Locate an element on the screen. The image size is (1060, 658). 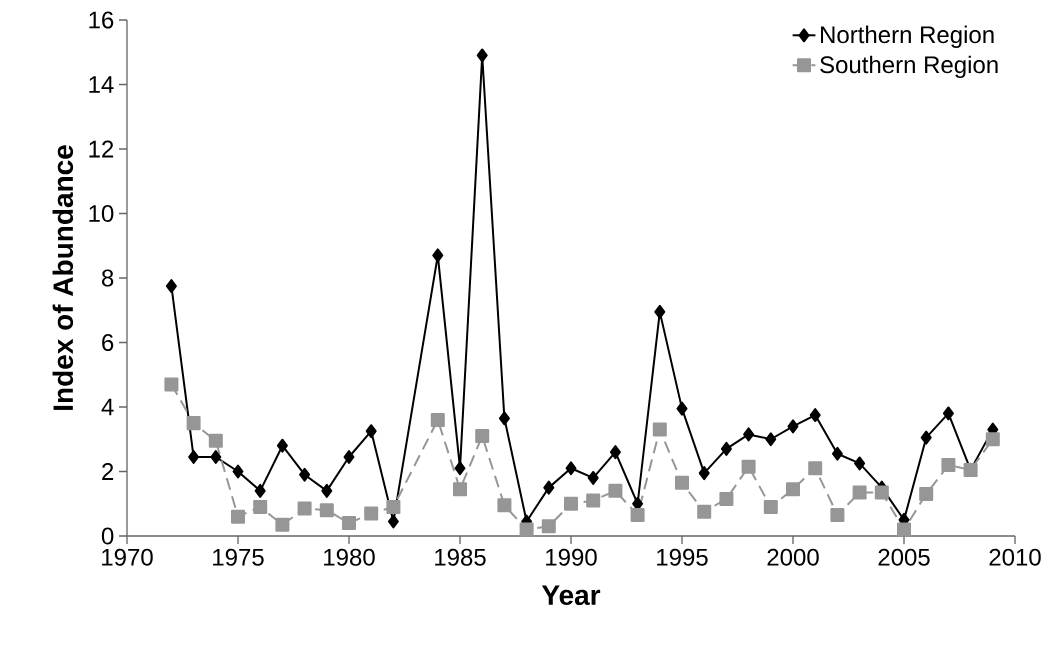
x-tick-label: 1990 is located at coordinates (571, 557).